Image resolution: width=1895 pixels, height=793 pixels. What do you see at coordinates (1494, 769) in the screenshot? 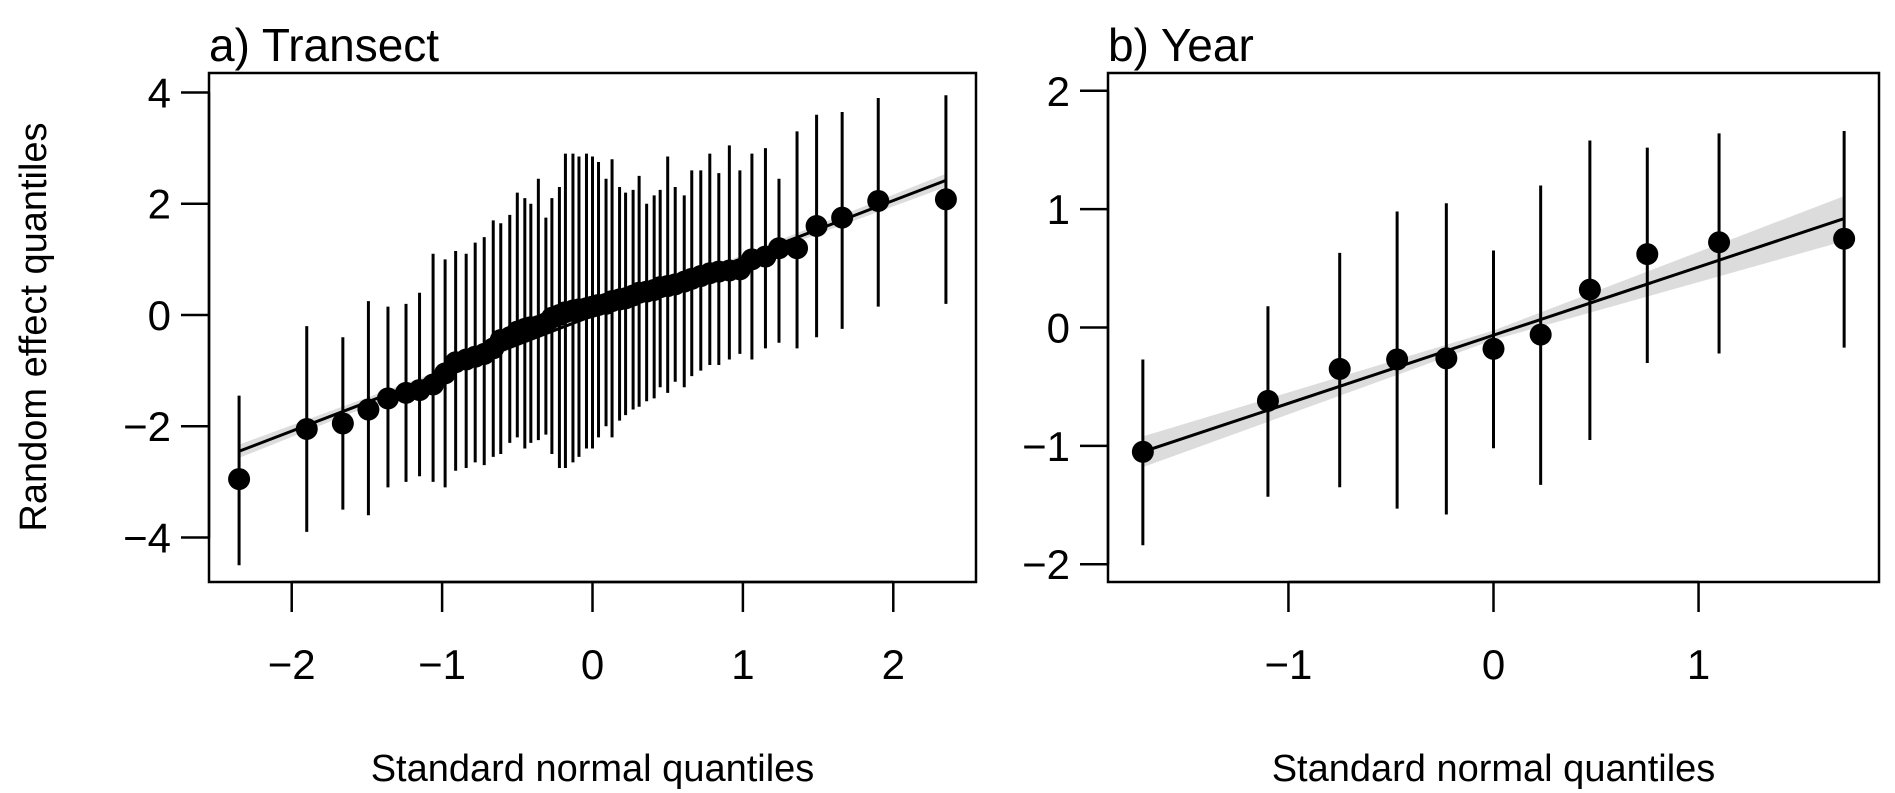
I see `x-axis-label-year: Standard normal quantiles` at bounding box center [1494, 769].